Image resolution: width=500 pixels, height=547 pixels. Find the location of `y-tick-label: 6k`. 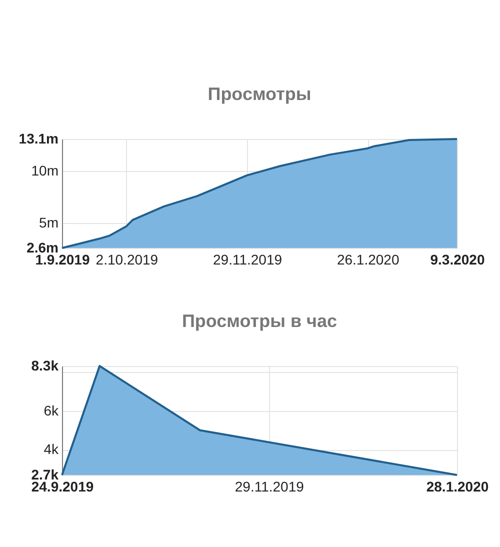

y-tick-label: 6k is located at coordinates (52, 410).